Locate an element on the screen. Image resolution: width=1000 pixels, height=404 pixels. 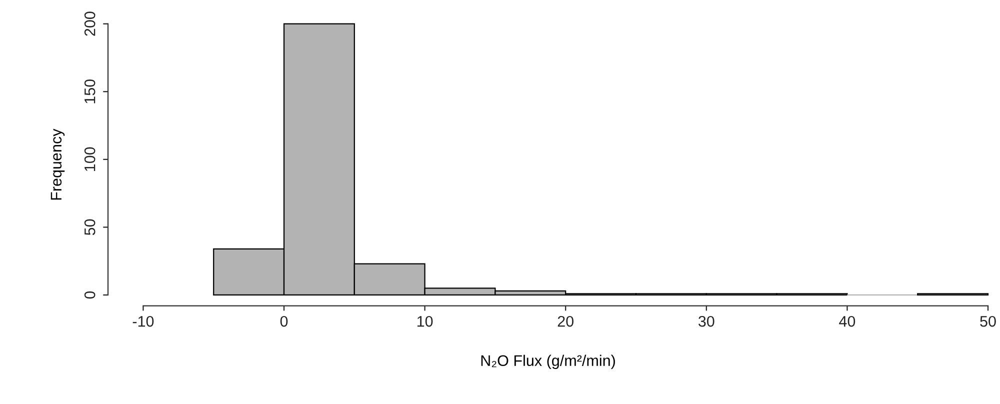
y-tick-label: 50 is located at coordinates (90, 227).